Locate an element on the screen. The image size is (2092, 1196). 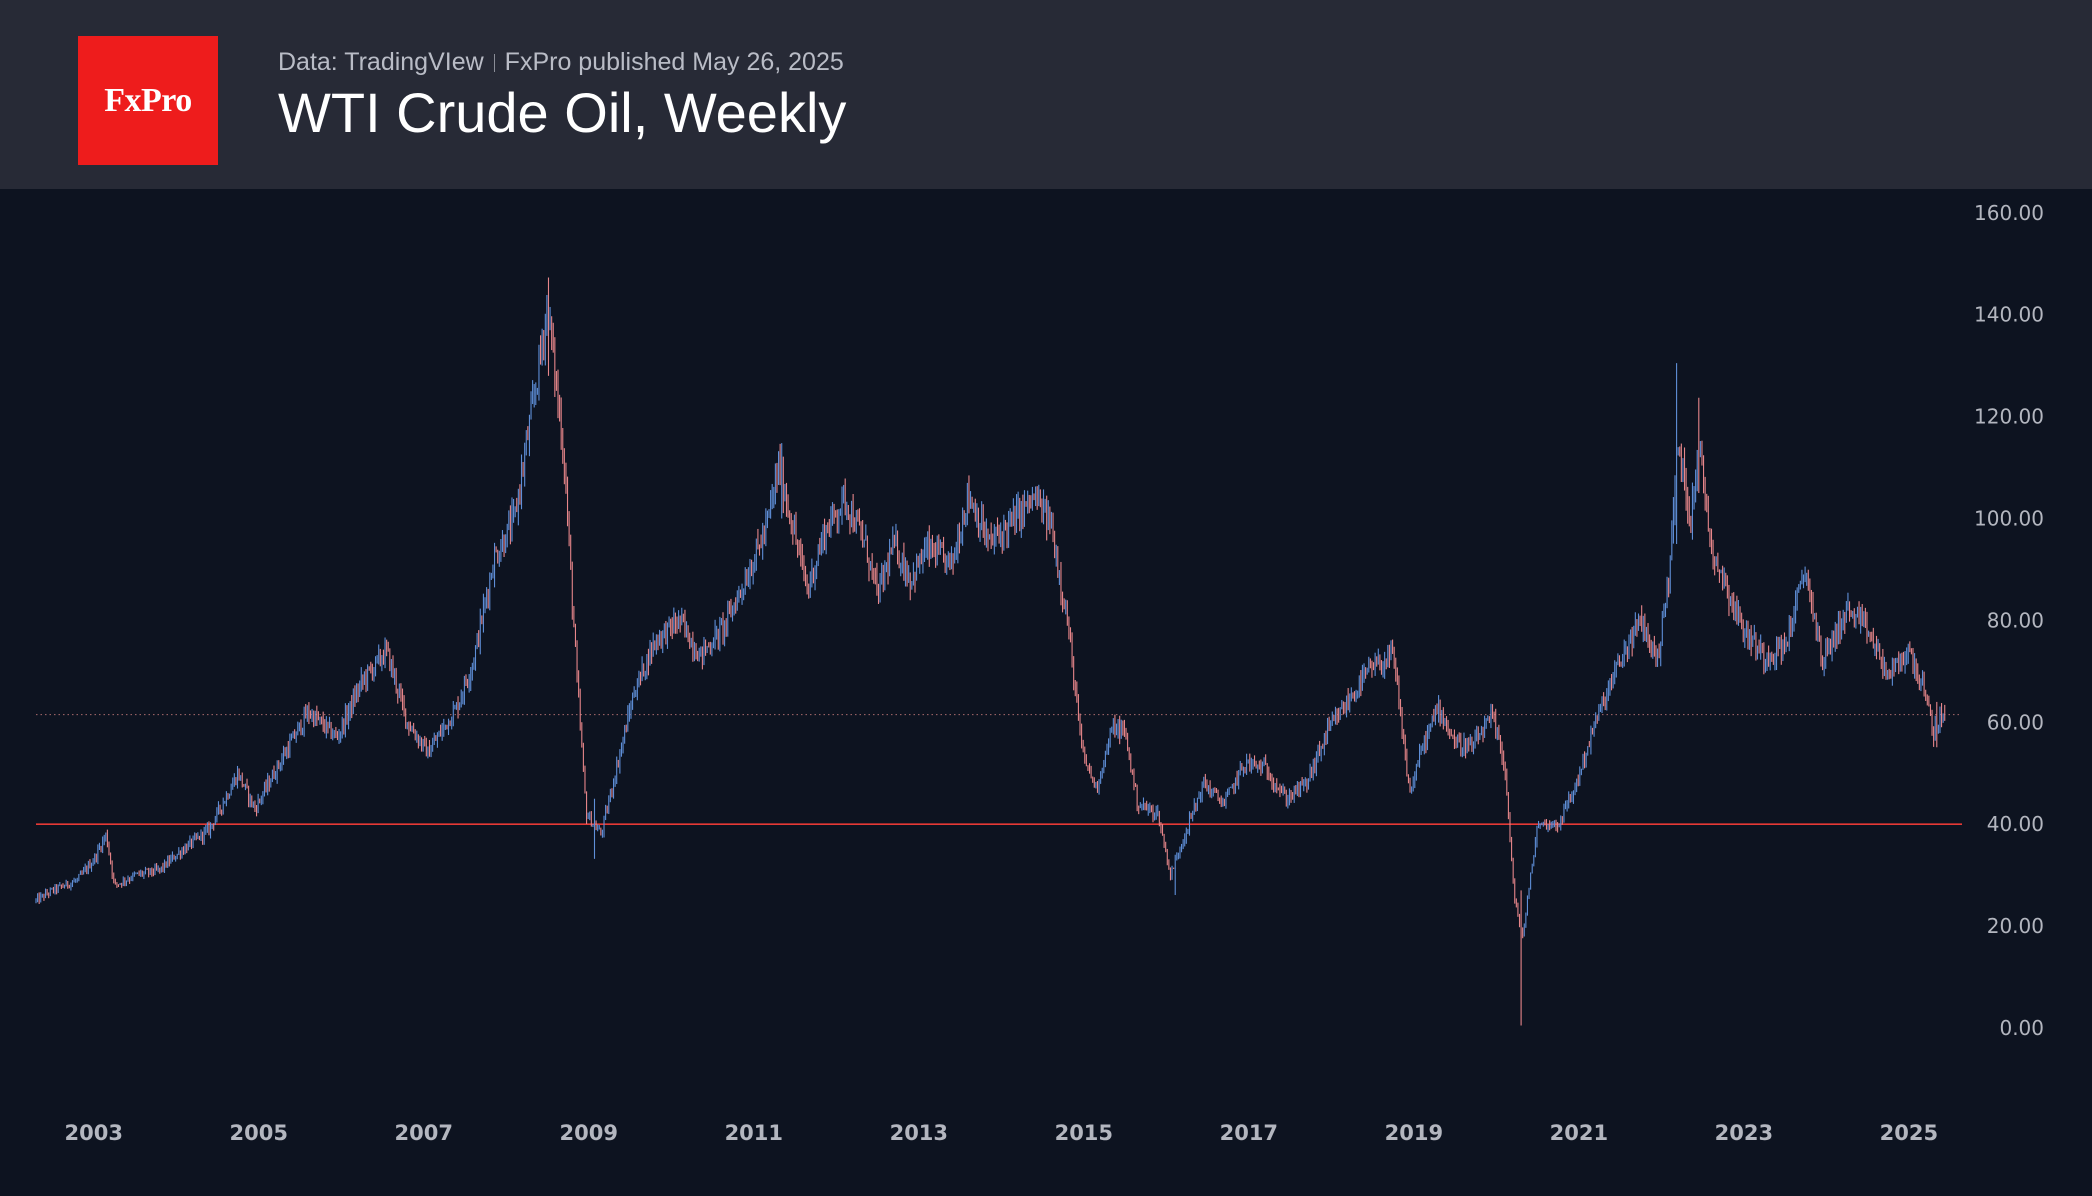
chart-title: WTI Crude Oil, Weekly is located at coordinates (562, 112).